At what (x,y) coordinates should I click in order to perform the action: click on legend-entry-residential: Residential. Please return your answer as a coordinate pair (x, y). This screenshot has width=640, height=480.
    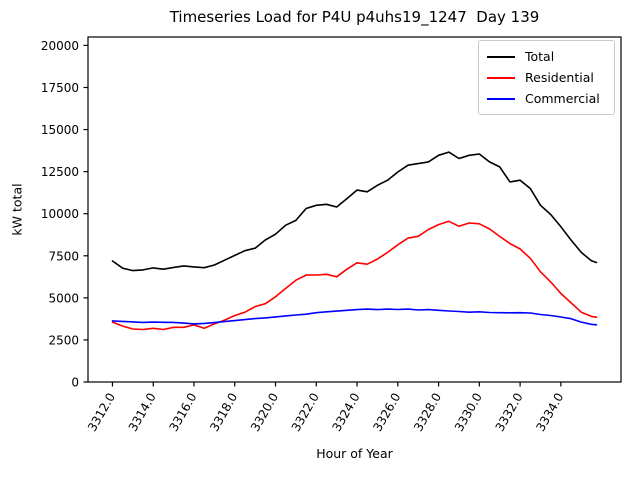
    Looking at the image, I should click on (546, 77).